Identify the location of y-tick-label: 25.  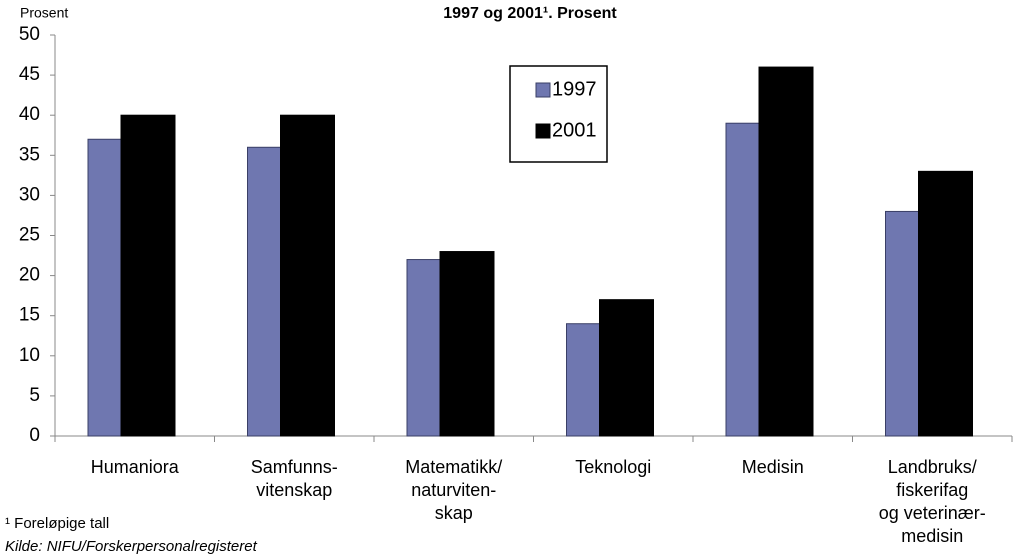
(29, 235).